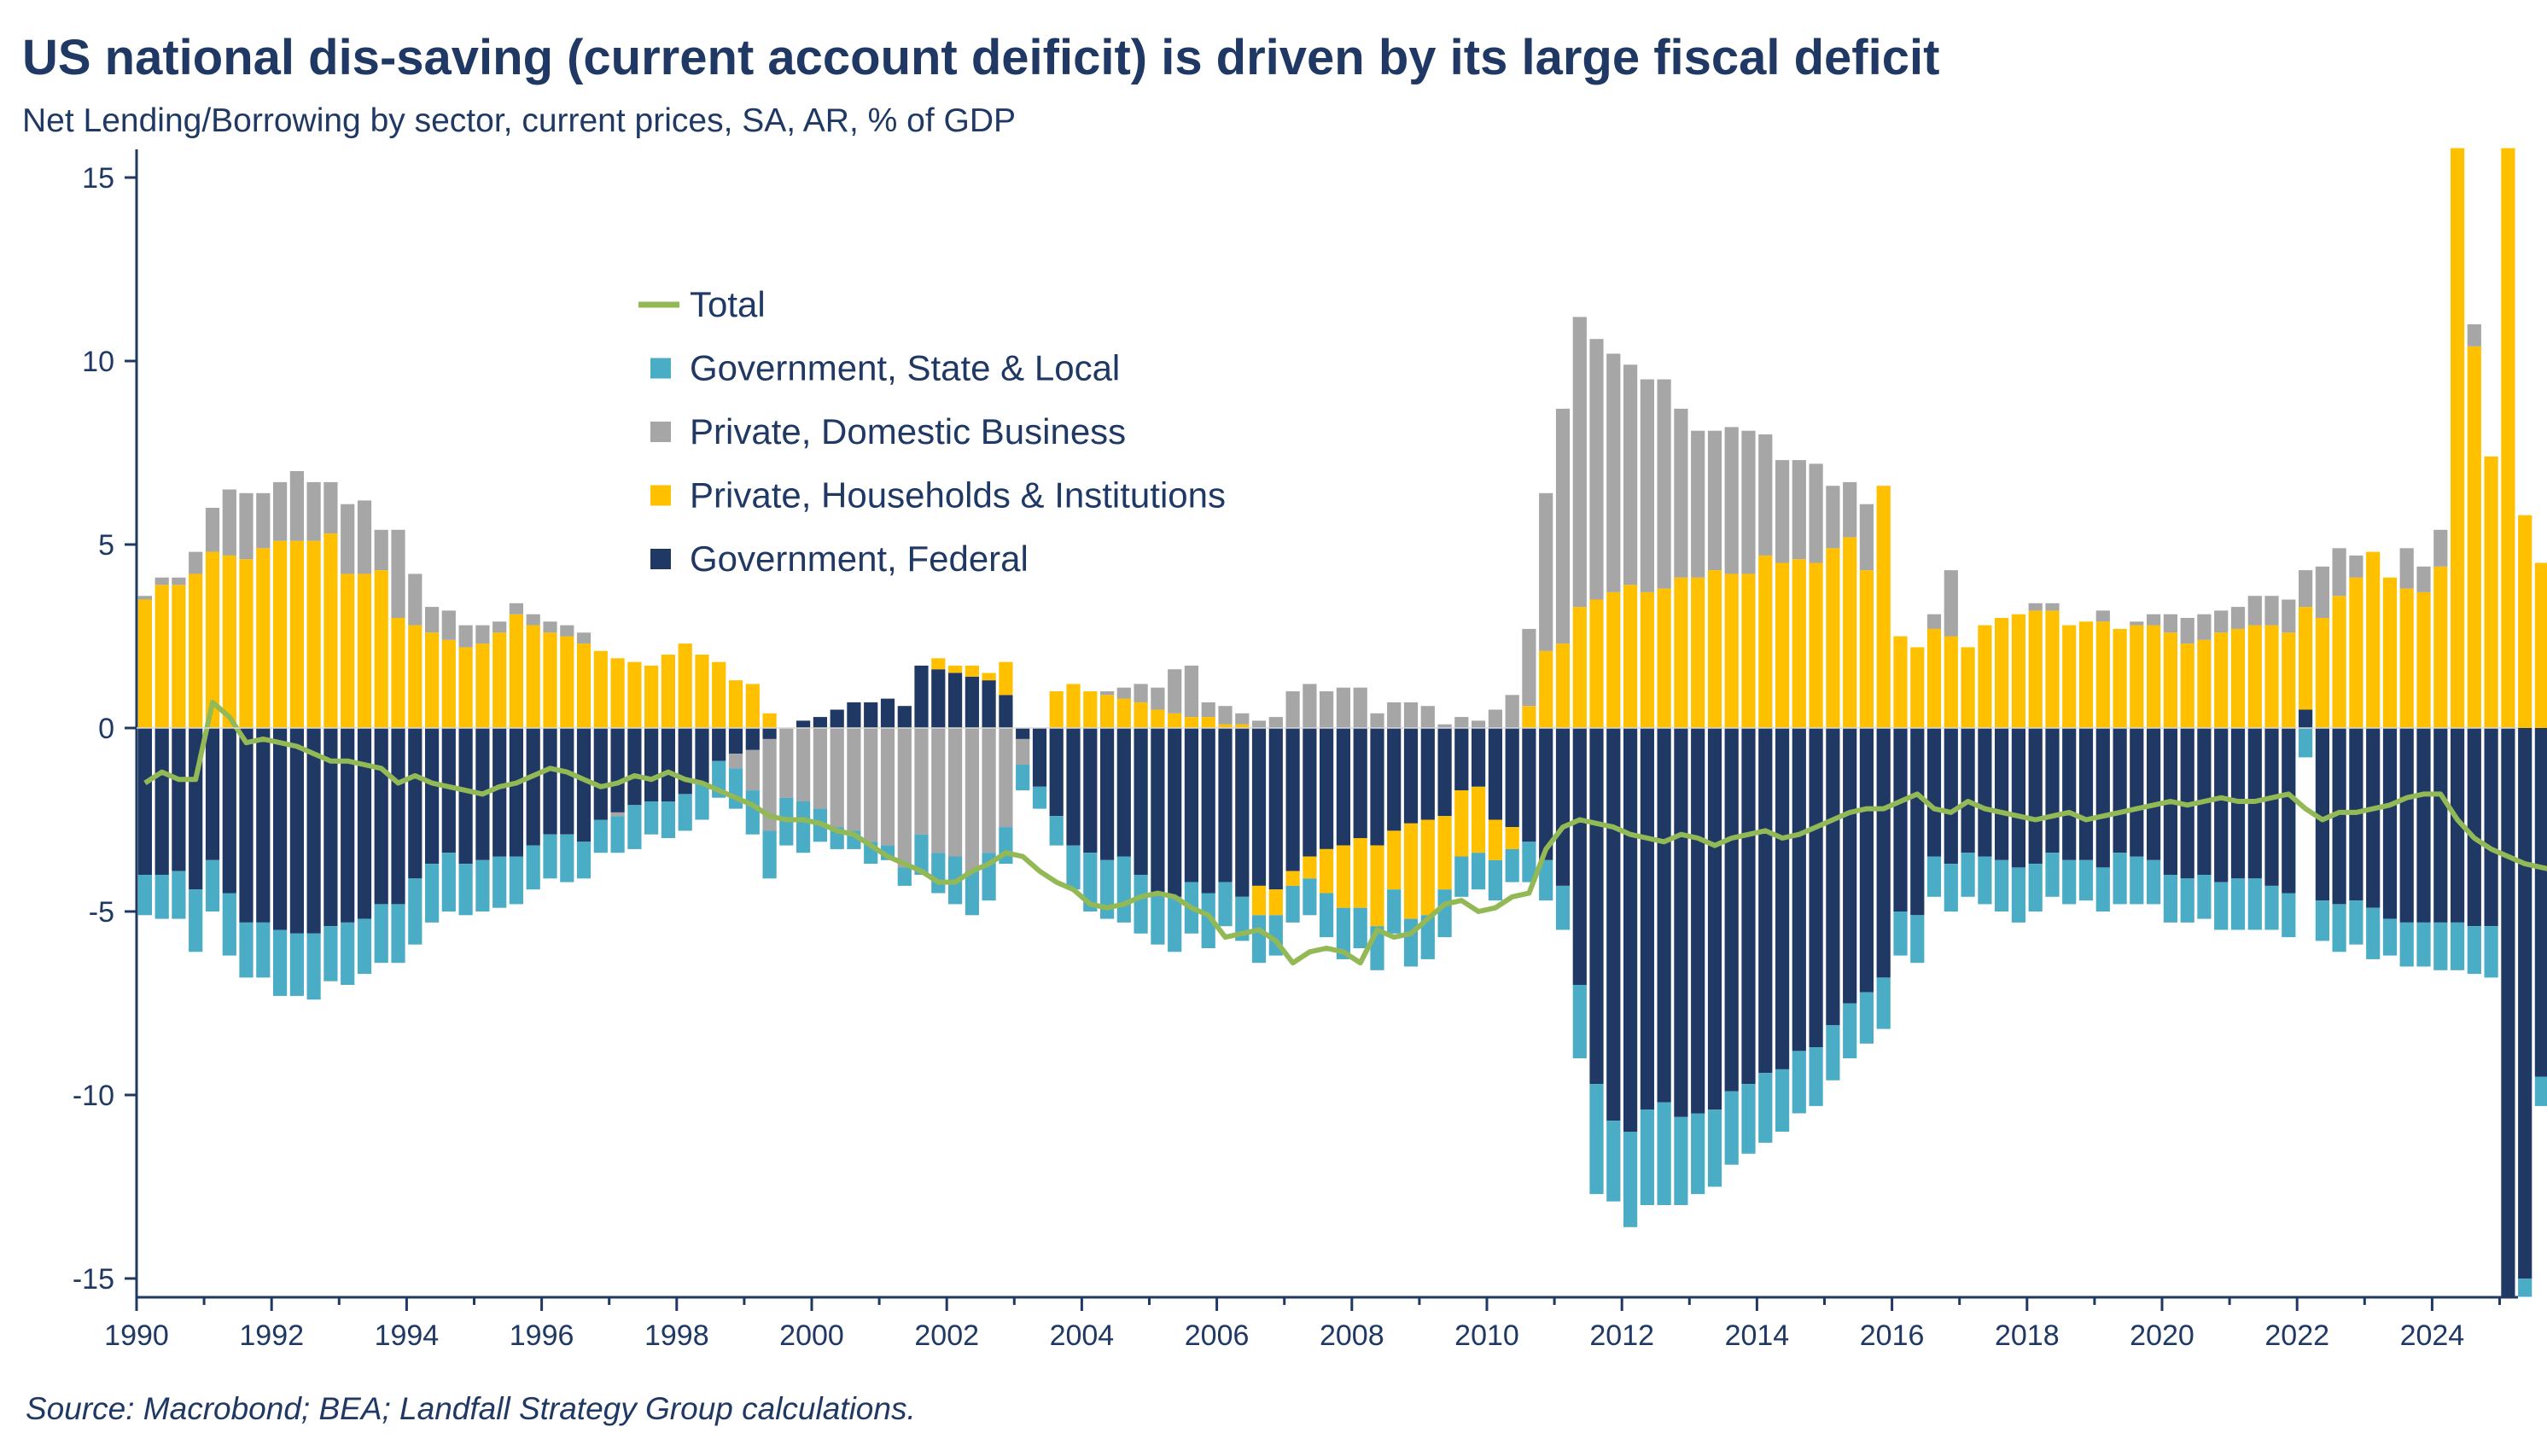 The width and height of the screenshot is (2547, 1456). What do you see at coordinates (2027, 1335) in the screenshot?
I see `x-tick-label: 2018` at bounding box center [2027, 1335].